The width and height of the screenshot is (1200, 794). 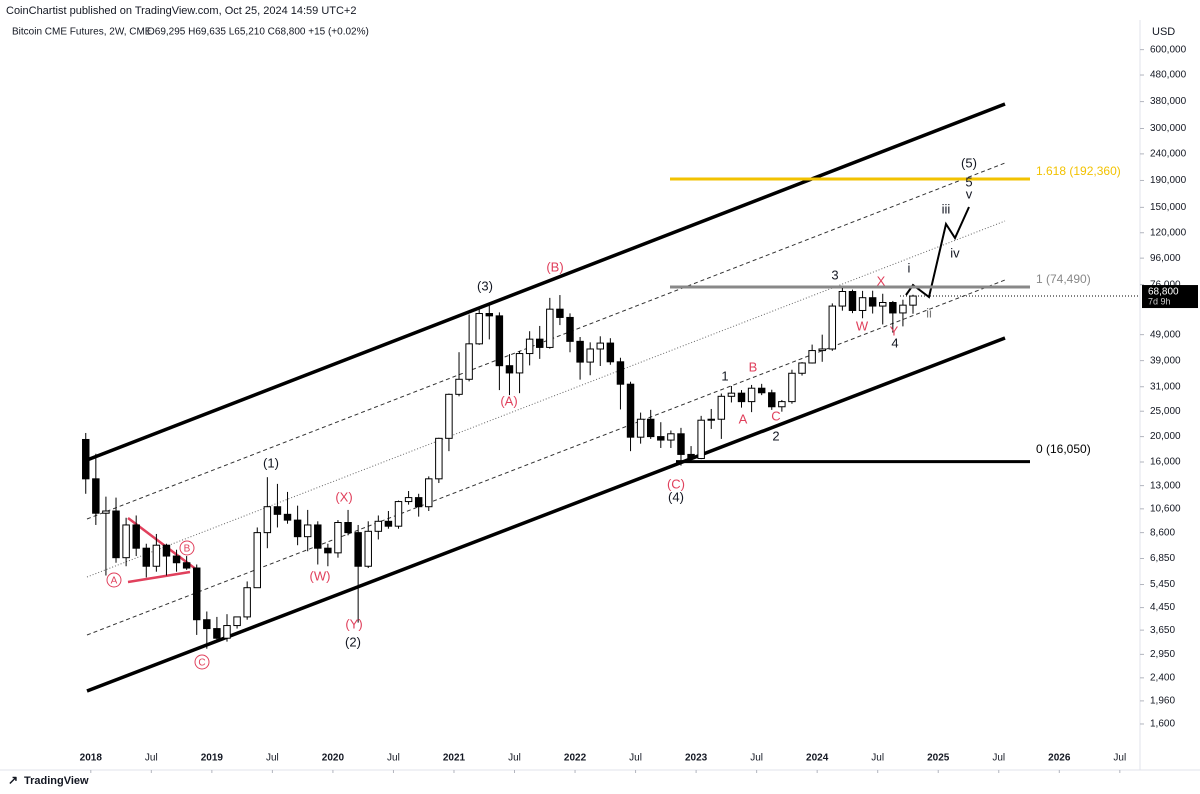 I want to click on y-tick-label: 2,400, so click(x=1162, y=677).